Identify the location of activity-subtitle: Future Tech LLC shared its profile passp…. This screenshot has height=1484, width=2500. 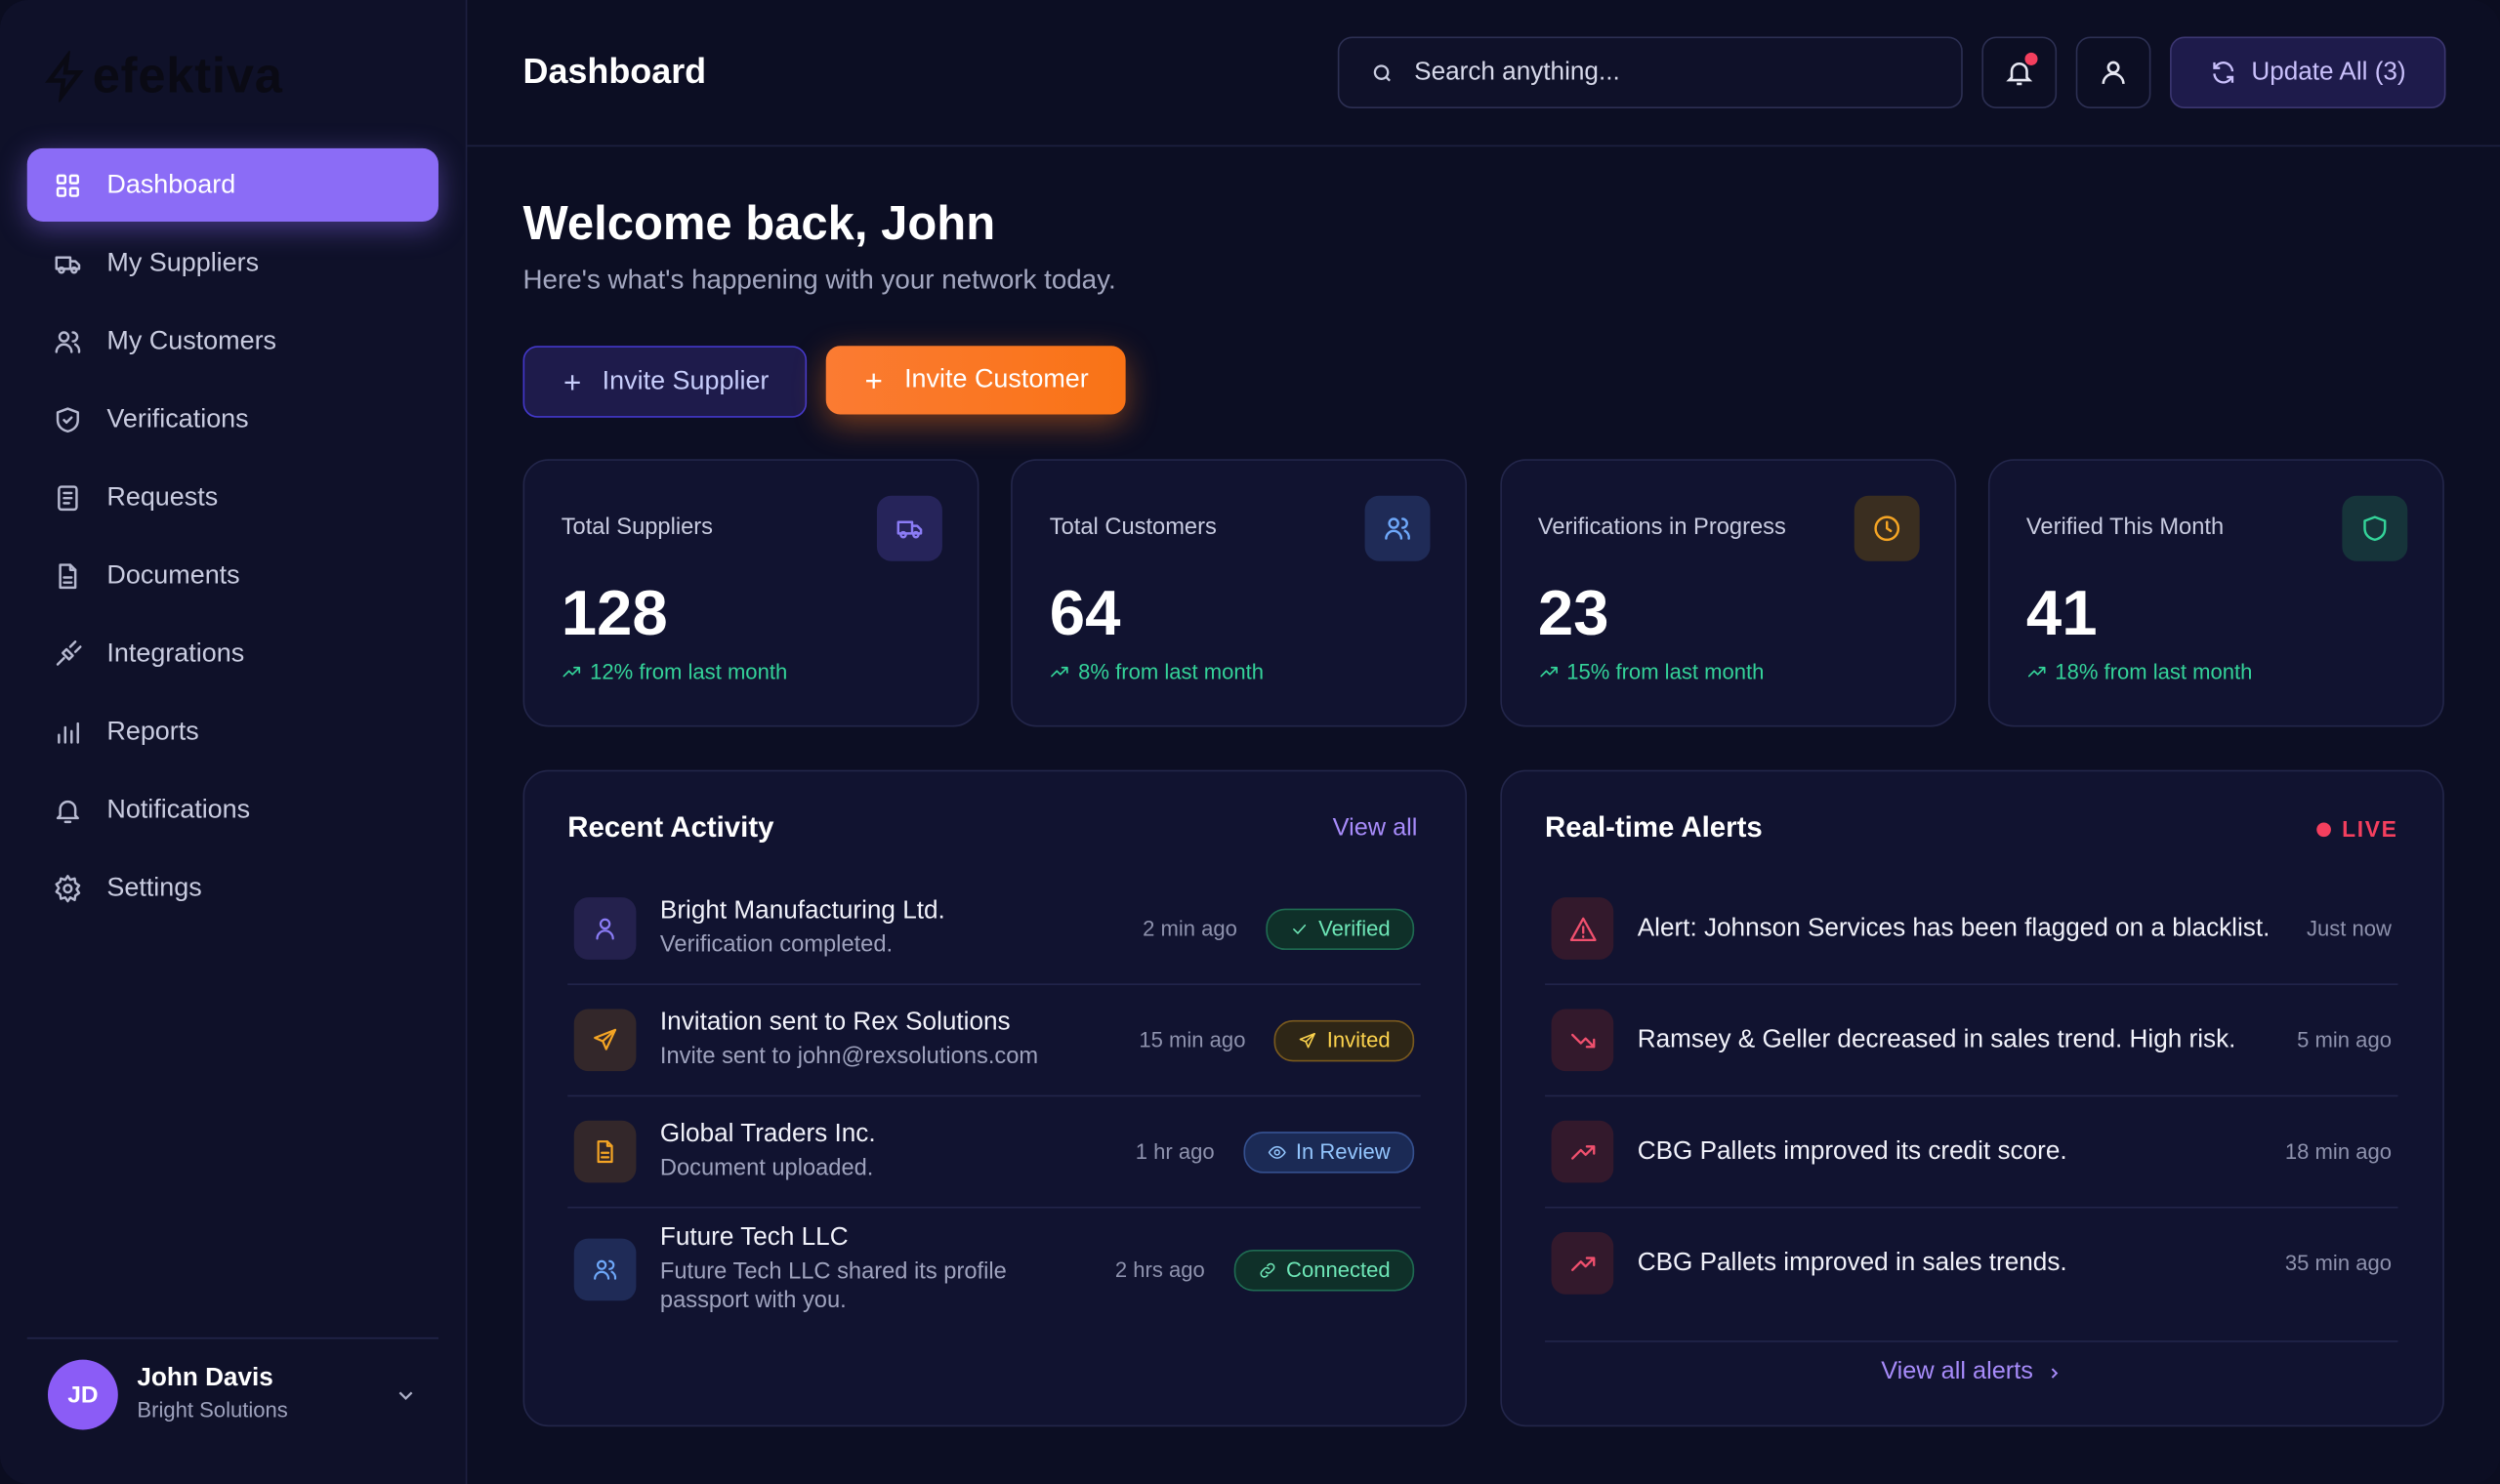
(833, 1286).